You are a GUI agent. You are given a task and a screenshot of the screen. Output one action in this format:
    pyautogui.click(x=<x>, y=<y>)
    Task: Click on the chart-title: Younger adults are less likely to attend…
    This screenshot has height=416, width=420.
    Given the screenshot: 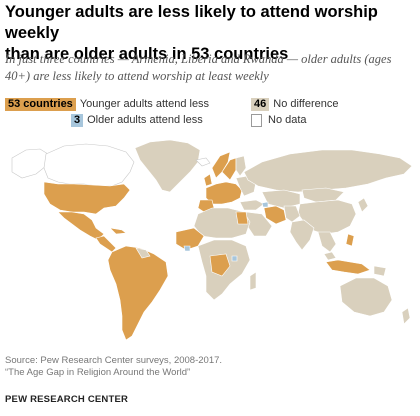 What is the action you would take?
    pyautogui.click(x=210, y=33)
    